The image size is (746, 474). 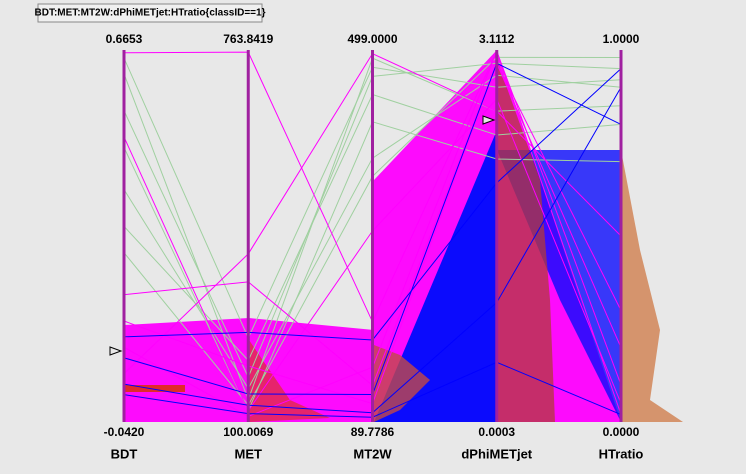 What do you see at coordinates (372, 453) in the screenshot?
I see `axis-name: MT2W` at bounding box center [372, 453].